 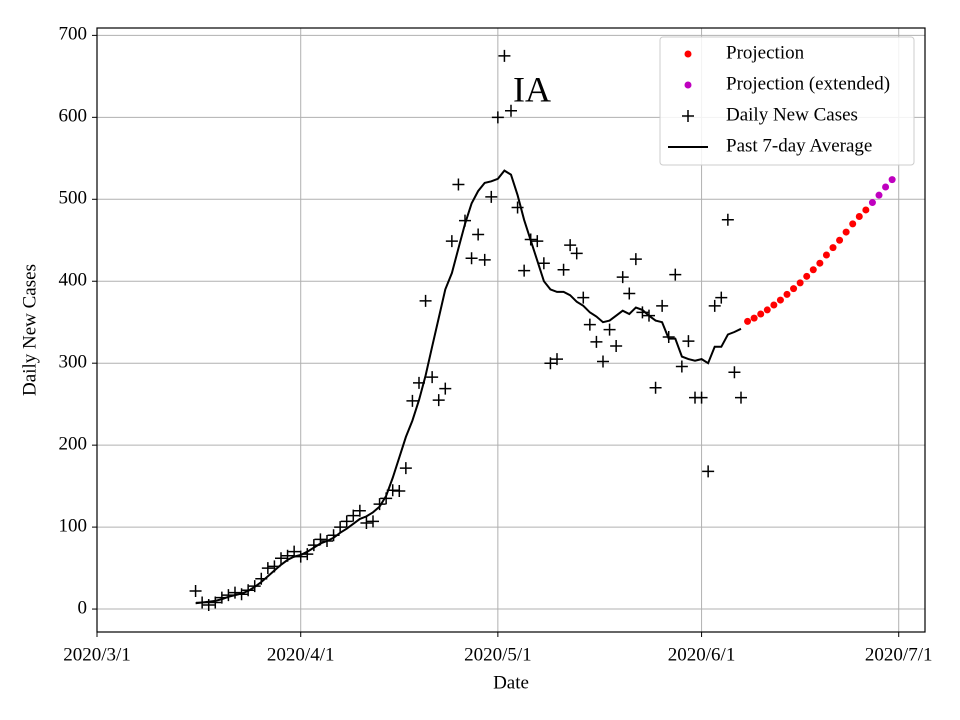 I want to click on y-tick-label: 300, so click(x=73, y=362).